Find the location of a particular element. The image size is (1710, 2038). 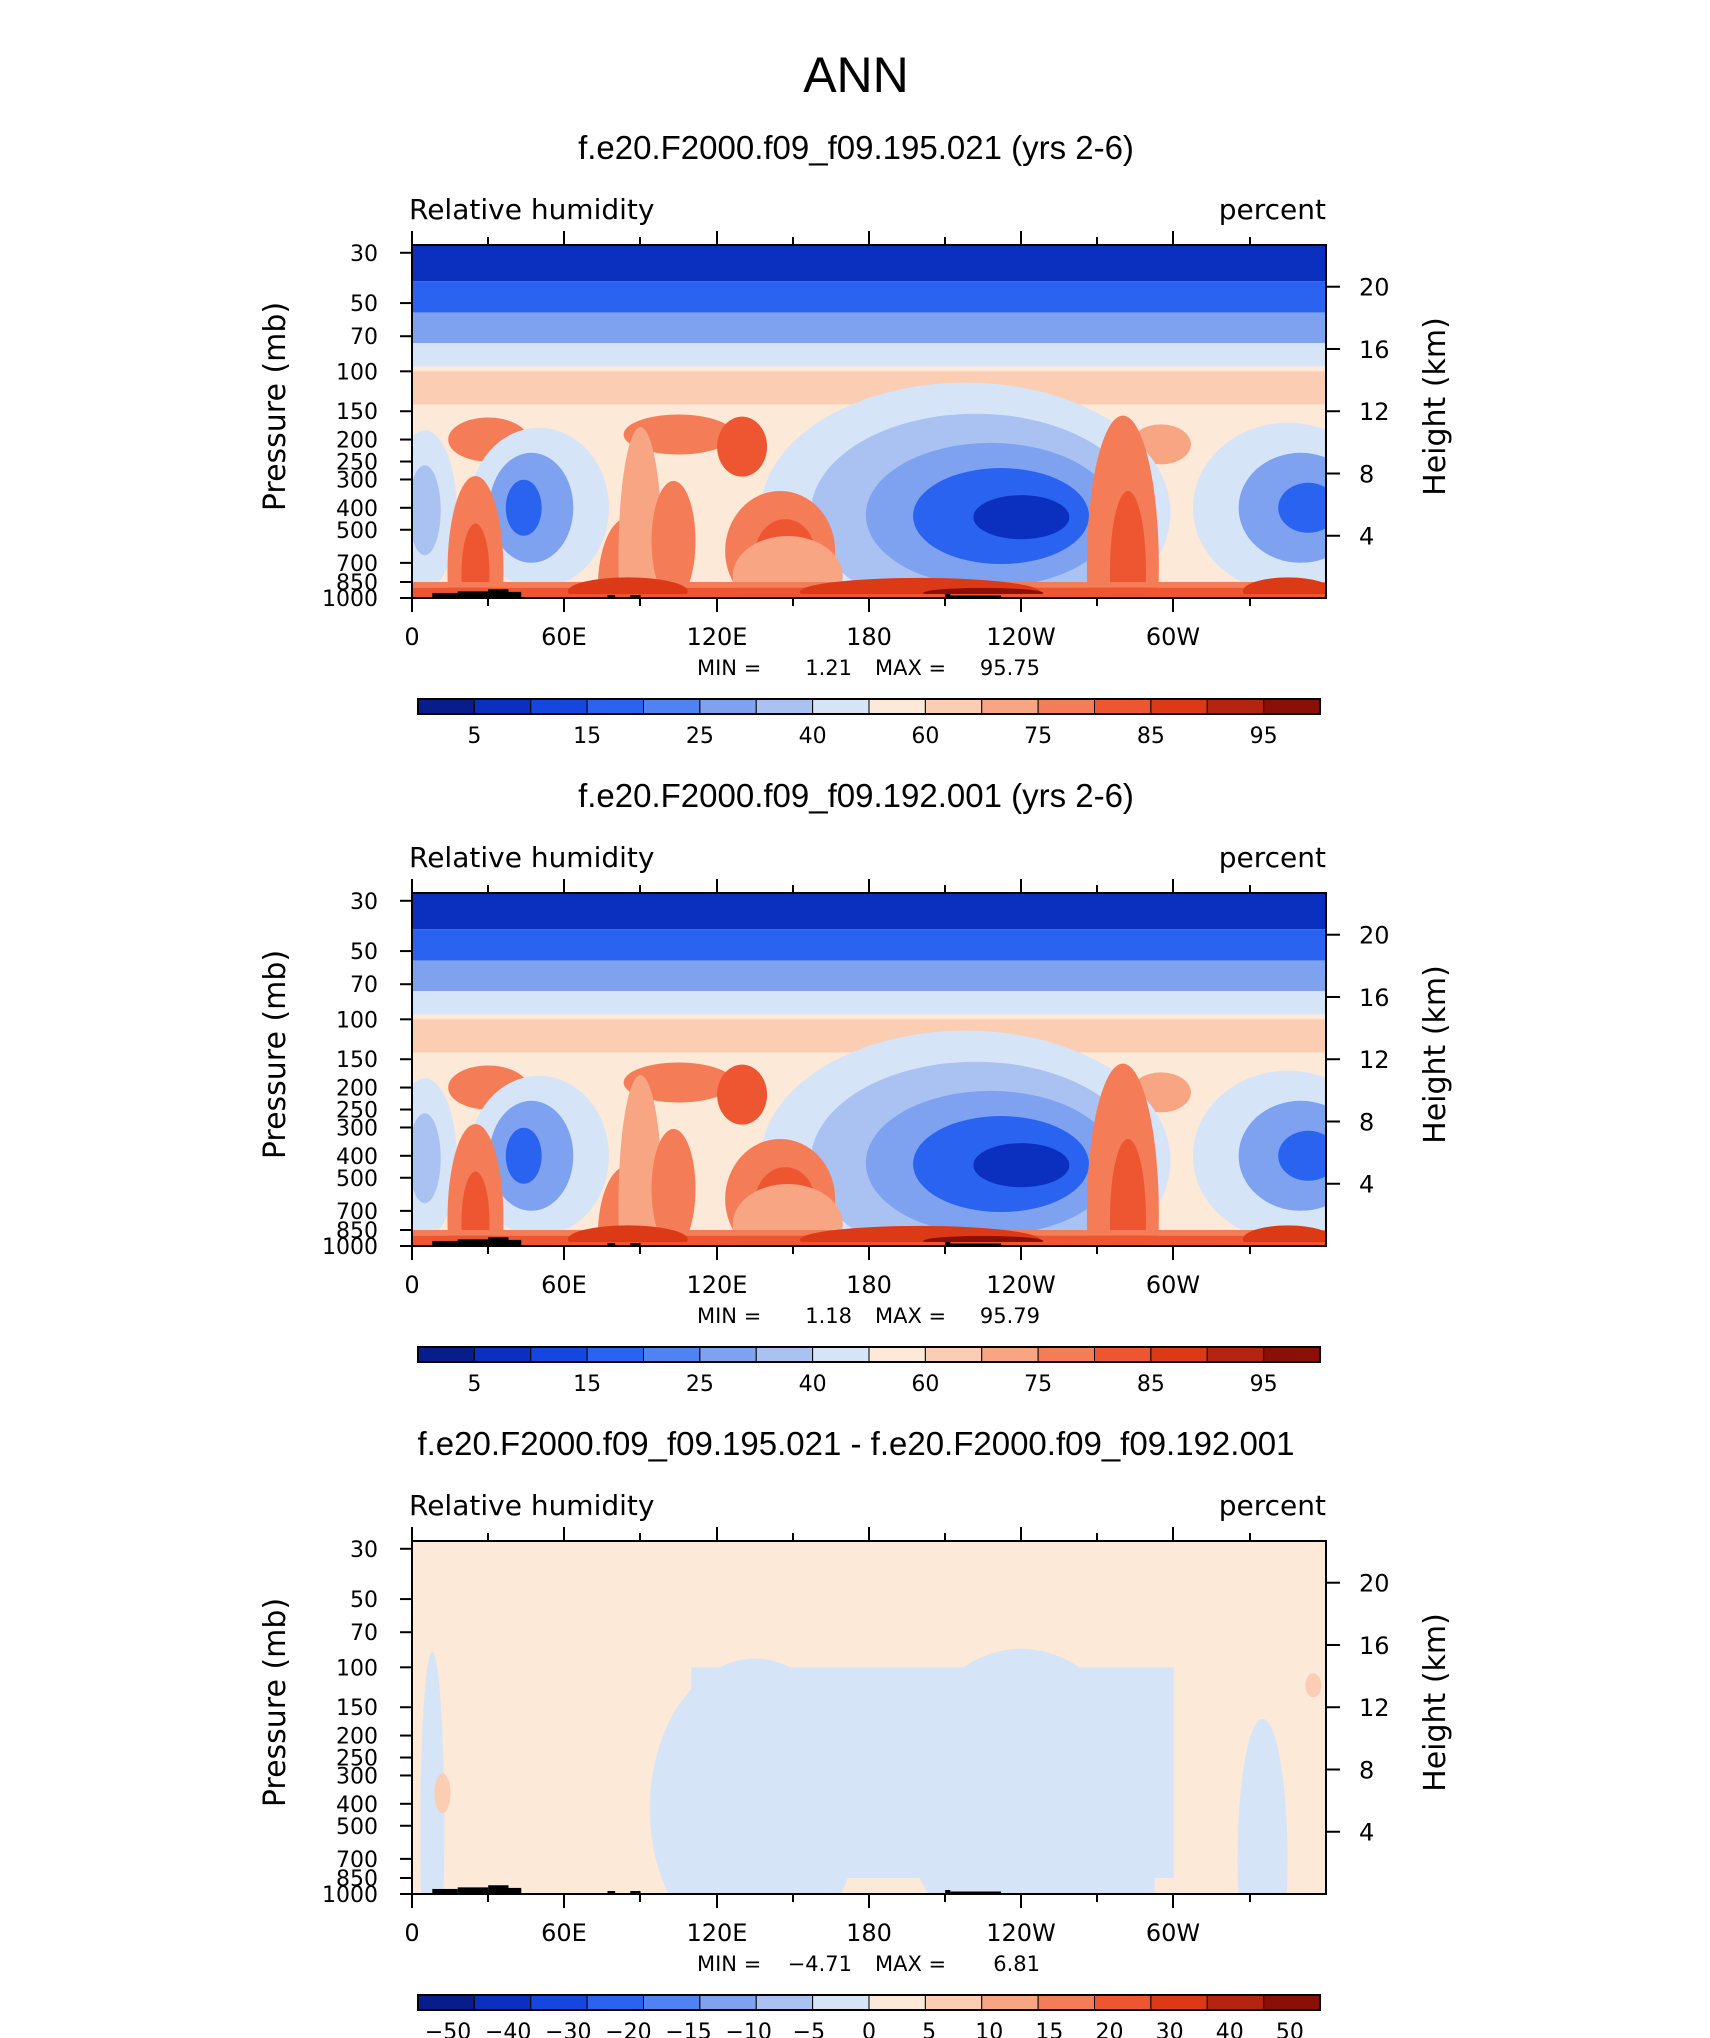

y2-tick-label: 16 is located at coordinates (1374, 350).